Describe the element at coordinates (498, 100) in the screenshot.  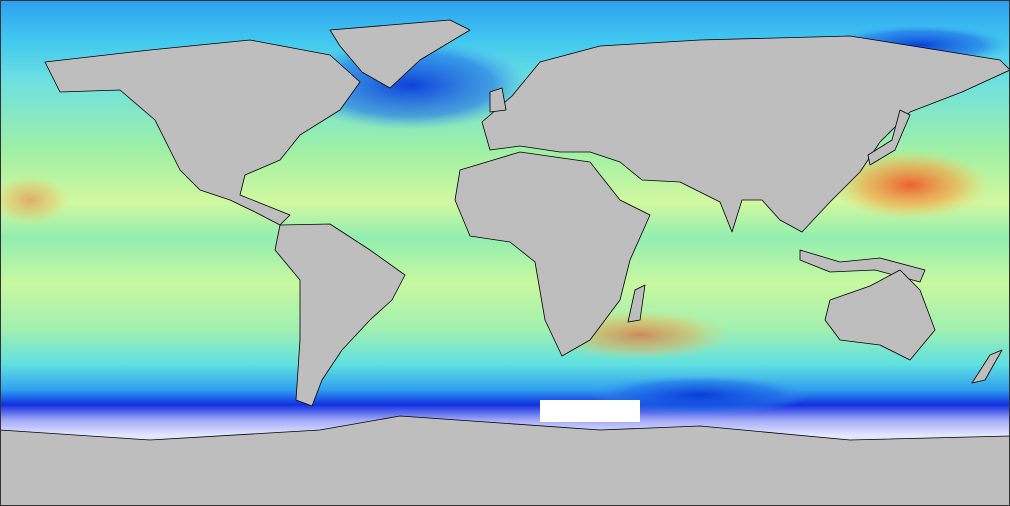
I see `great-britain` at that location.